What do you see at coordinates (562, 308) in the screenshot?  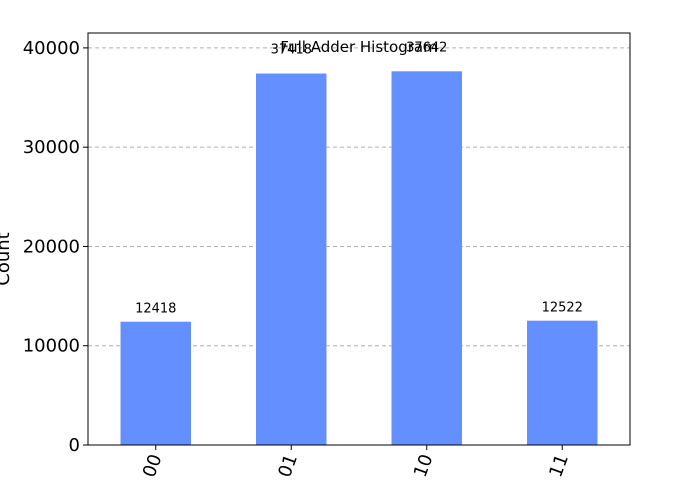 I see `data-label: 12522` at bounding box center [562, 308].